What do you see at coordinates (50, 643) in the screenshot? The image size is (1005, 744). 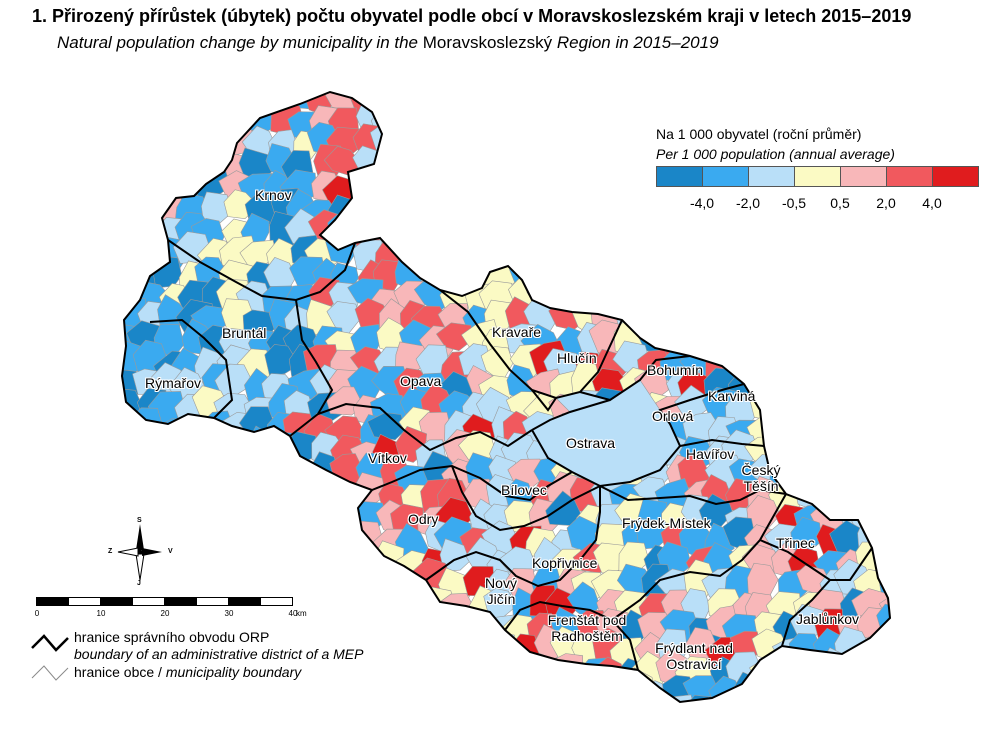 I see `orp-boundary-sample-line` at bounding box center [50, 643].